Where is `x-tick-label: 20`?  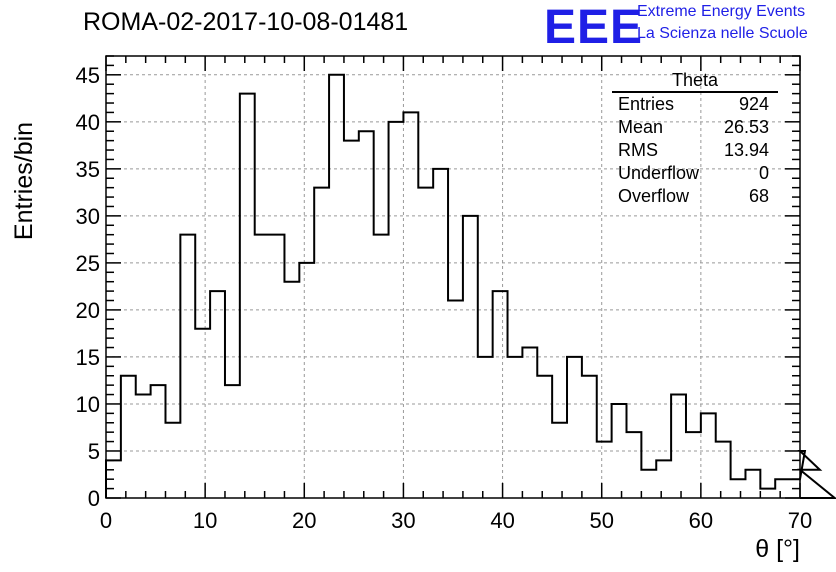
x-tick-label: 20 is located at coordinates (304, 520).